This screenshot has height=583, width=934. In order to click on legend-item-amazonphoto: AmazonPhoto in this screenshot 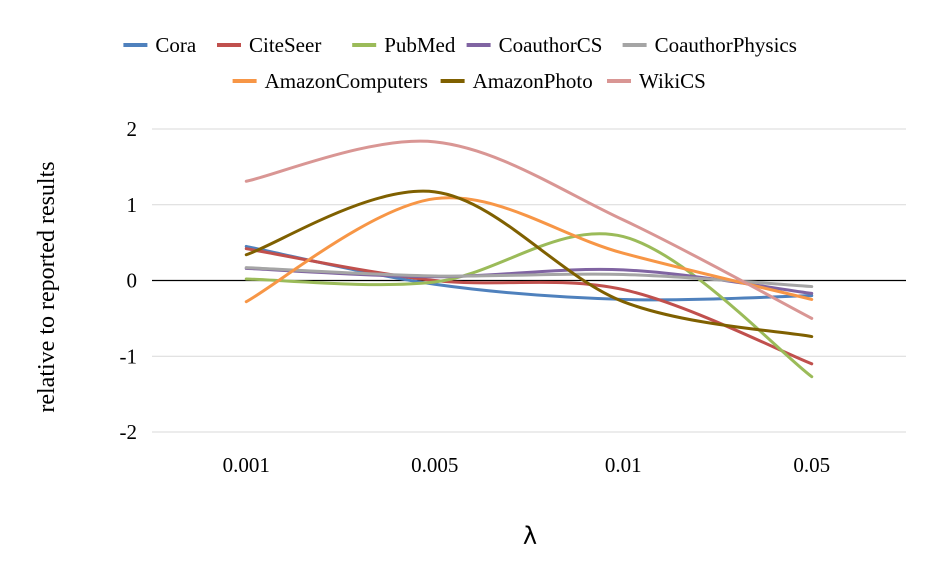, I will do `click(516, 81)`.